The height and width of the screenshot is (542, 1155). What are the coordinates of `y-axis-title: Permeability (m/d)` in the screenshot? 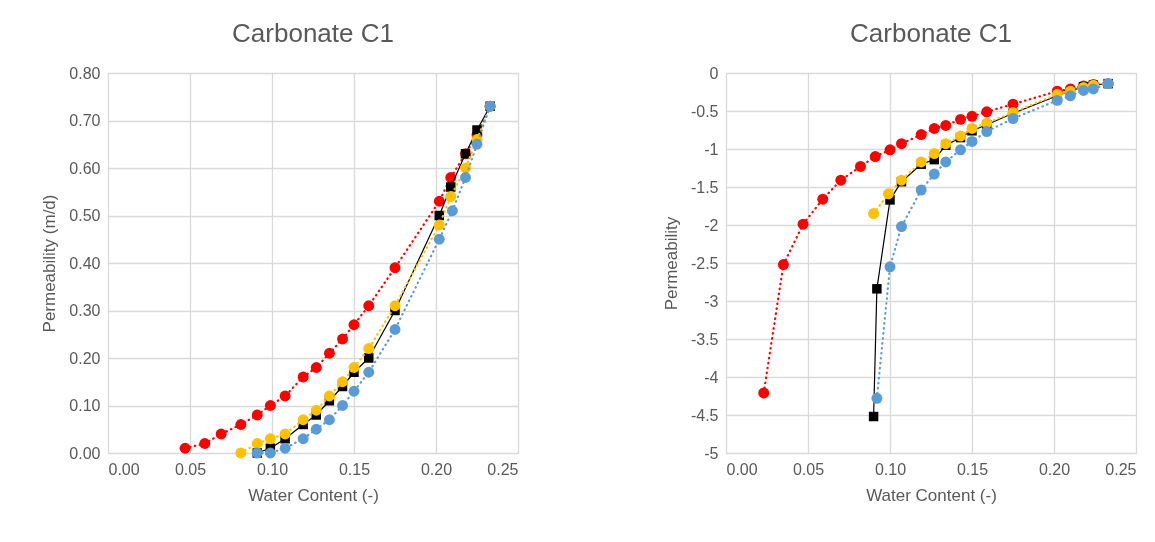 It's located at (50, 263).